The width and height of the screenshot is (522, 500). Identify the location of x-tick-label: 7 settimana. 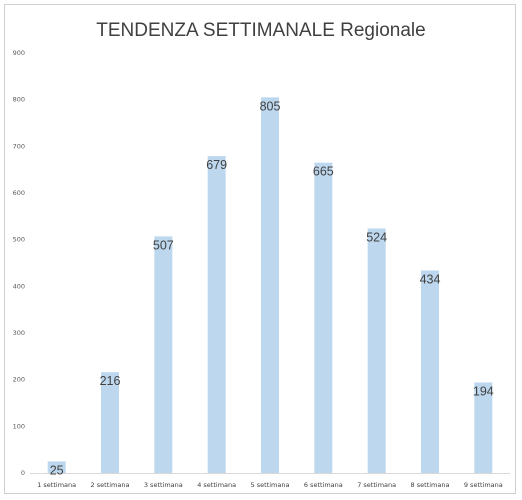
(376, 485).